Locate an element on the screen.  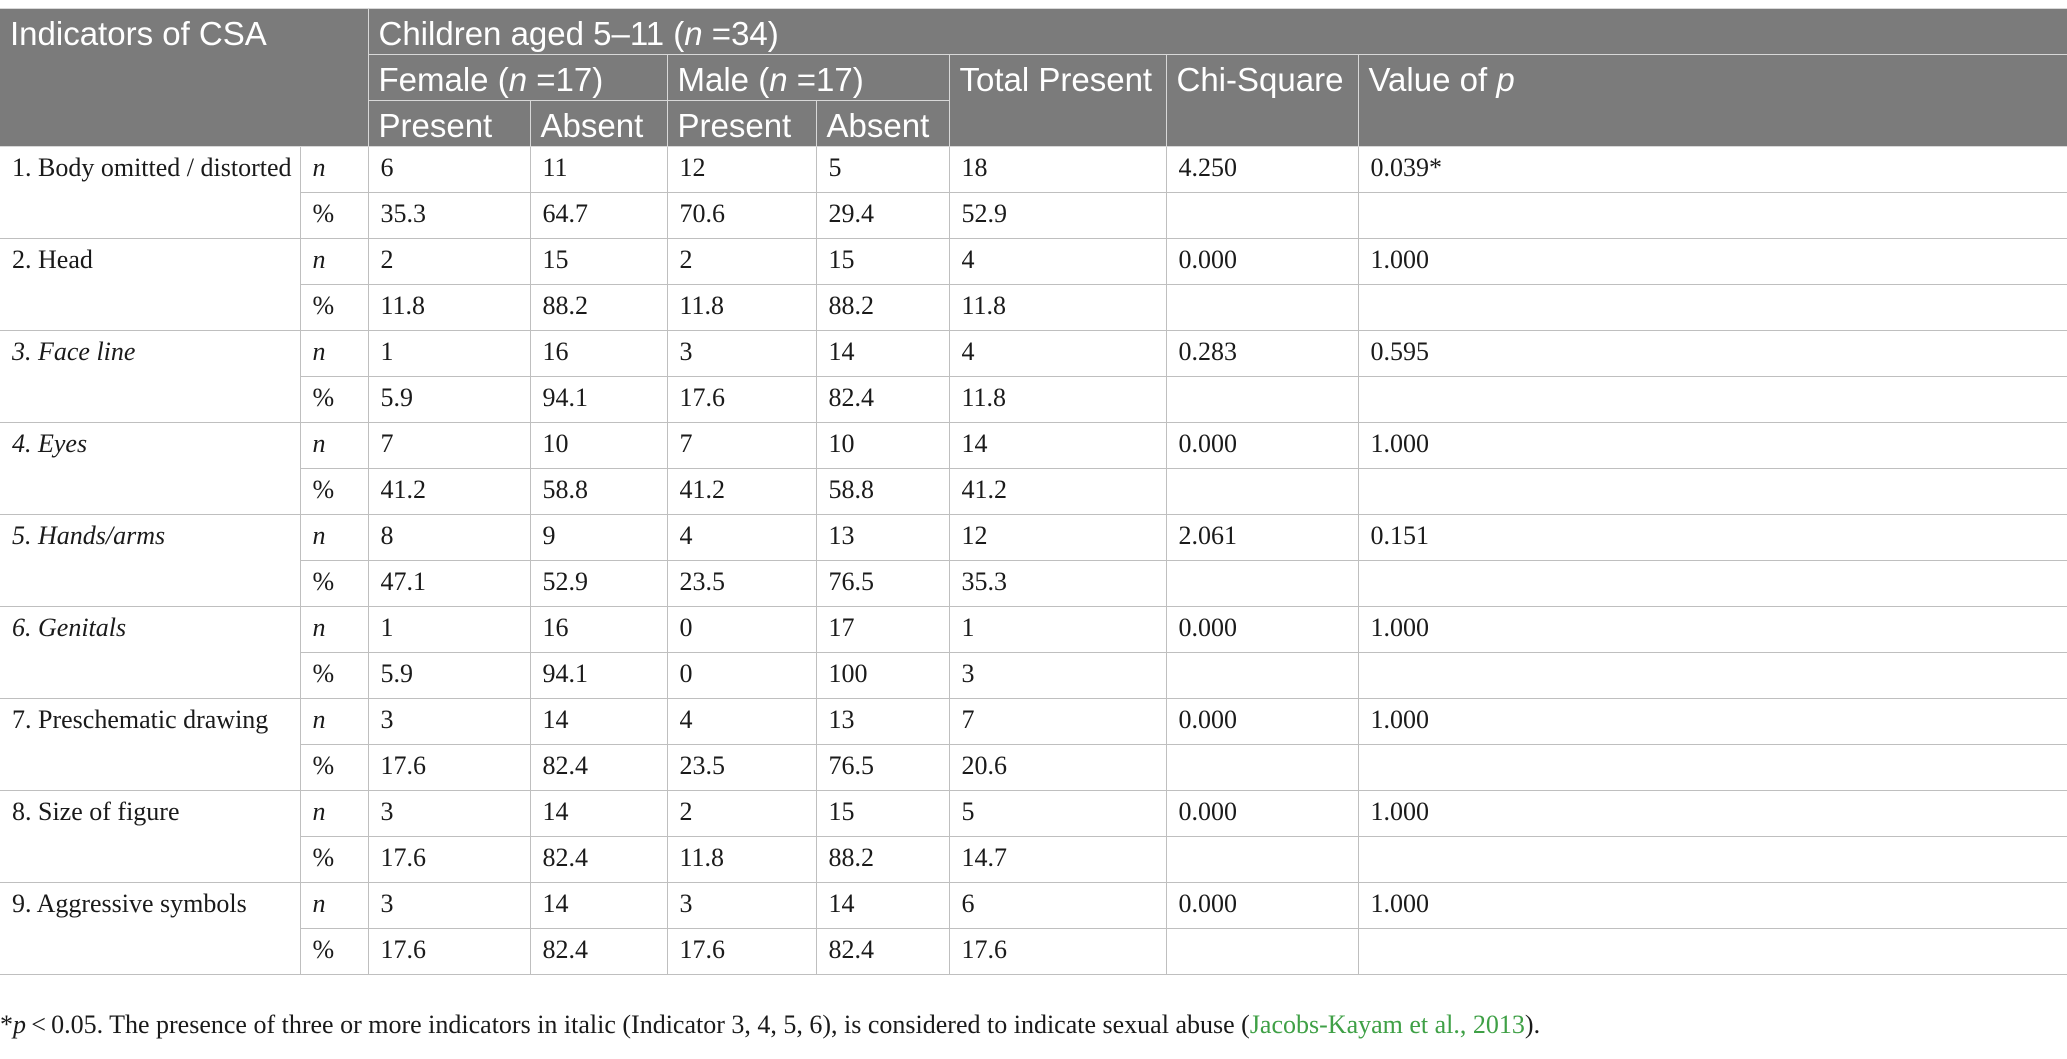
table-row: 6. Genitals n 1 16 0 17 1 0.000 1.000 is located at coordinates (1033, 652).